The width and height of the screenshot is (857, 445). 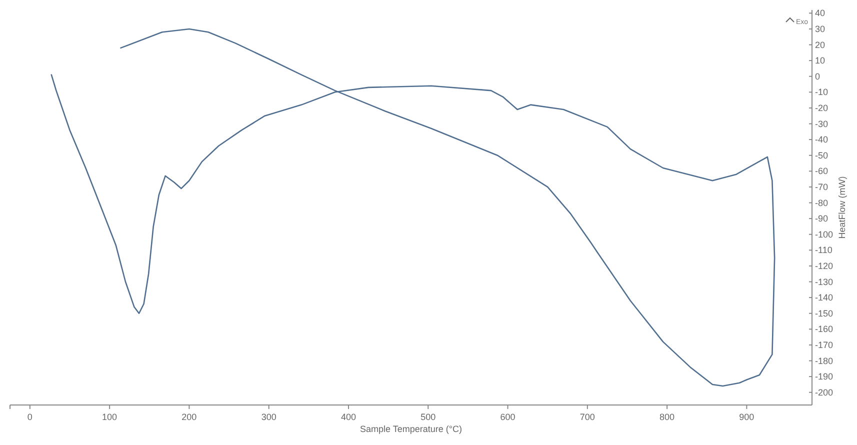 What do you see at coordinates (820, 45) in the screenshot?
I see `y-tick-label: 20` at bounding box center [820, 45].